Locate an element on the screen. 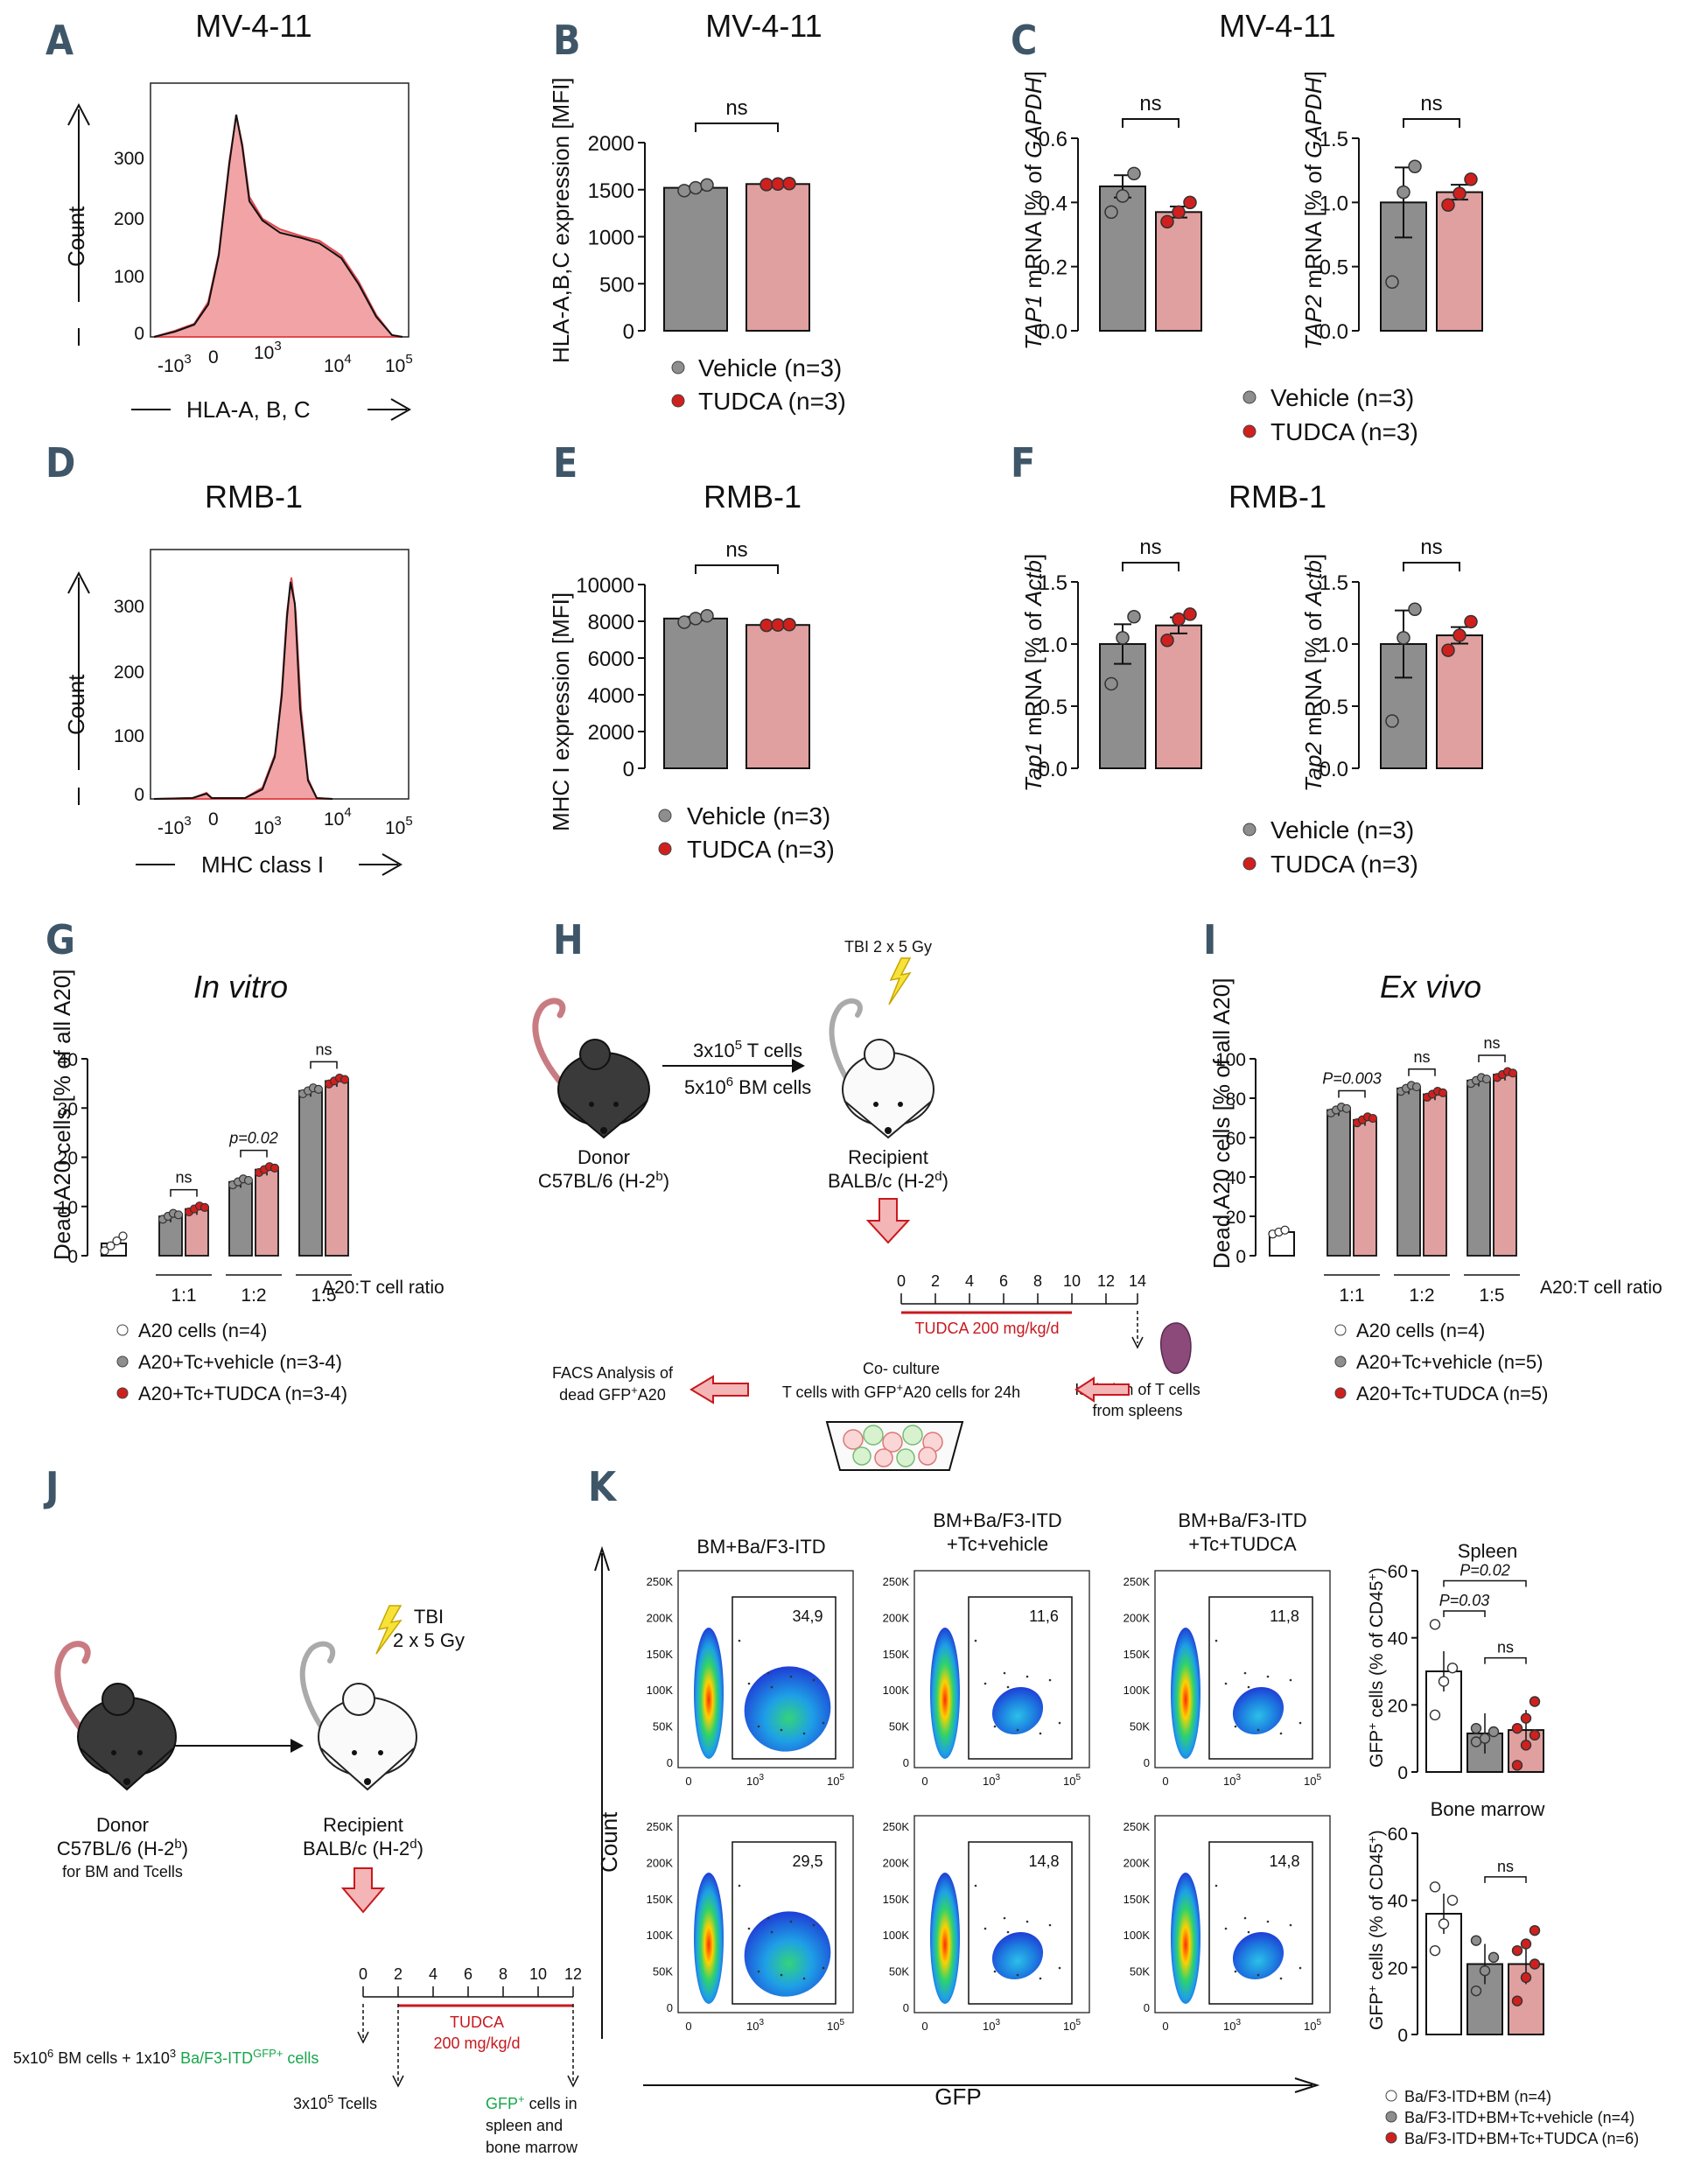 The width and height of the screenshot is (1708, 2164). panel-i-ylabel: Dead A20 cells [% of all A20] is located at coordinates (1221, 1123).